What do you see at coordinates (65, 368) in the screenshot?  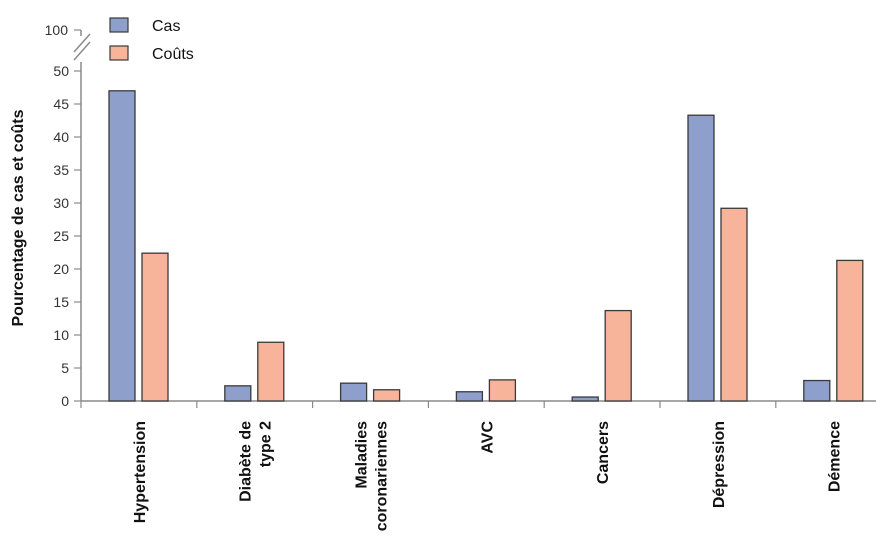 I see `y-tick-label: 5` at bounding box center [65, 368].